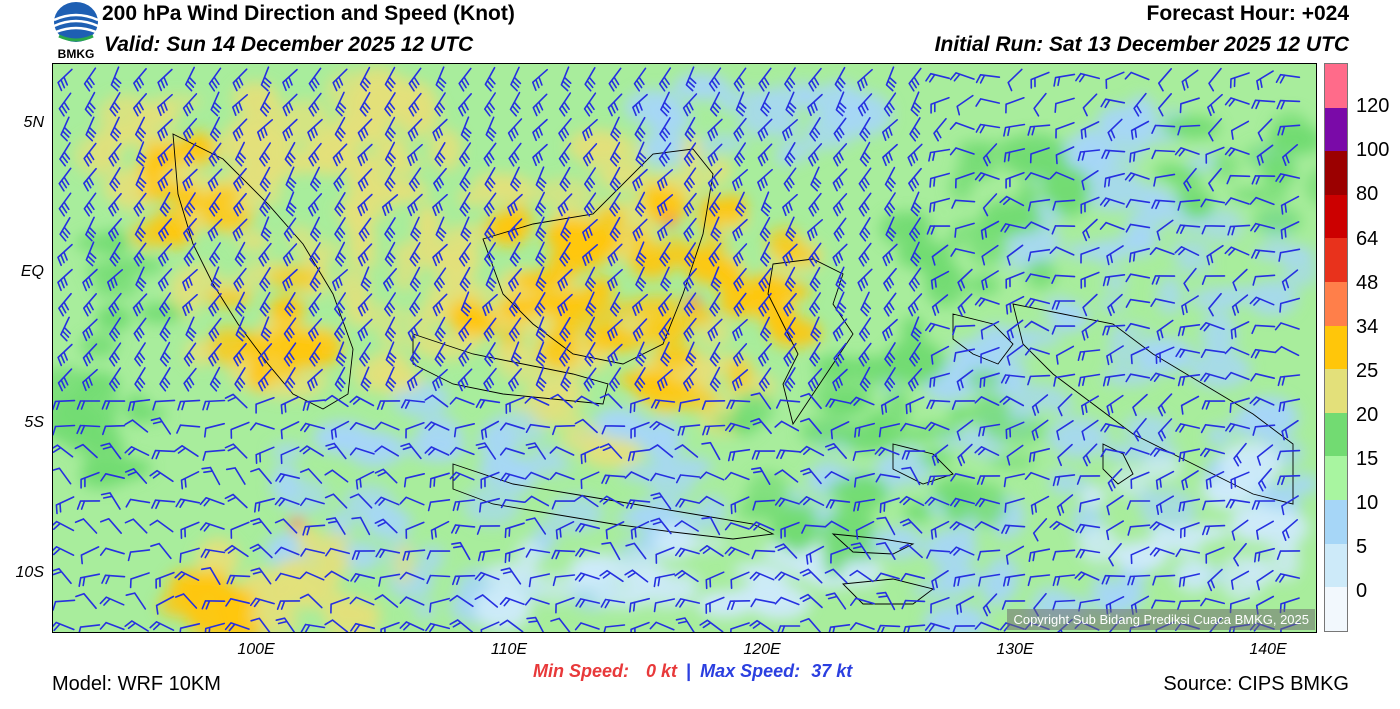 The height and width of the screenshot is (709, 1400). I want to click on colorbar-label-34: 34, so click(1367, 327).